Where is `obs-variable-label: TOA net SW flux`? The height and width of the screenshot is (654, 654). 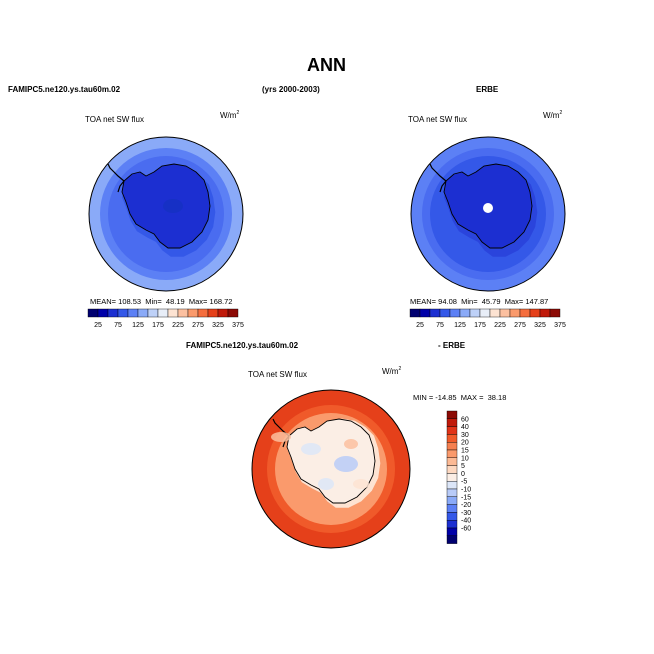
obs-variable-label: TOA net SW flux is located at coordinates (437, 119).